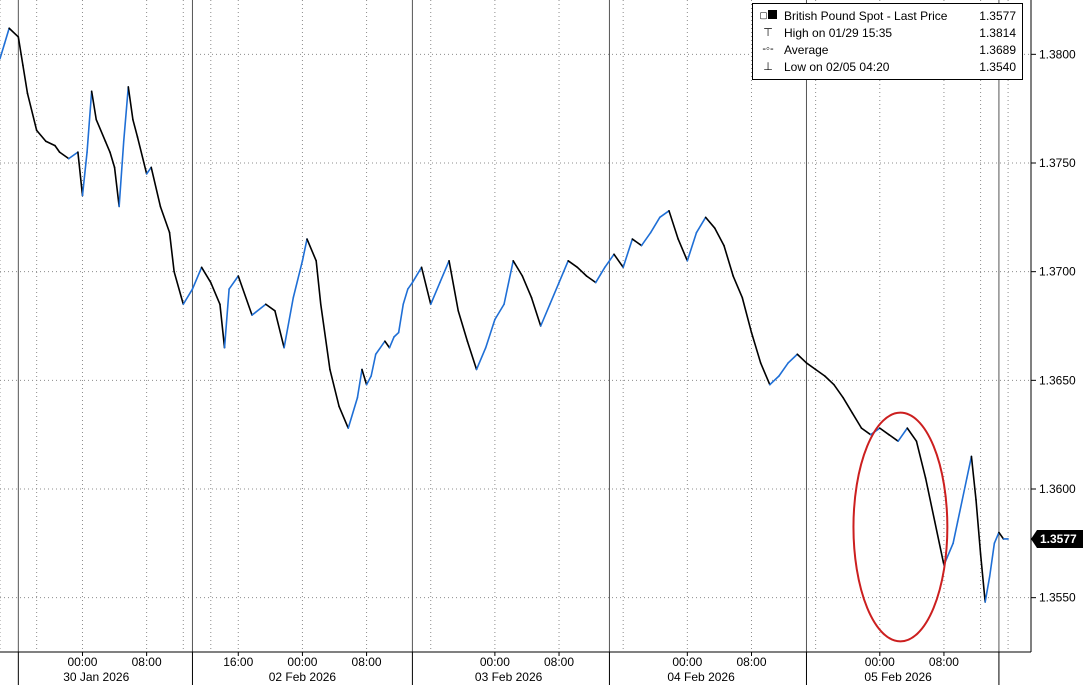 This screenshot has width=1083, height=685. What do you see at coordinates (1057, 598) in the screenshot?
I see `y-tick-label: 1.3550` at bounding box center [1057, 598].